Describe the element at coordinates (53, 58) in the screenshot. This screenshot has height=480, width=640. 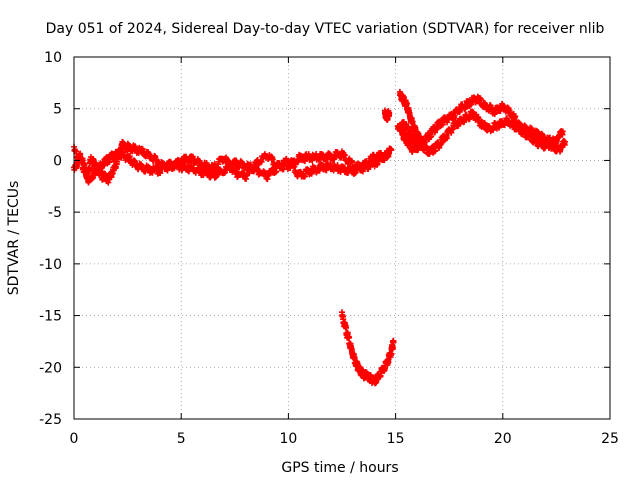
I see `y-tick-label: 10` at that location.